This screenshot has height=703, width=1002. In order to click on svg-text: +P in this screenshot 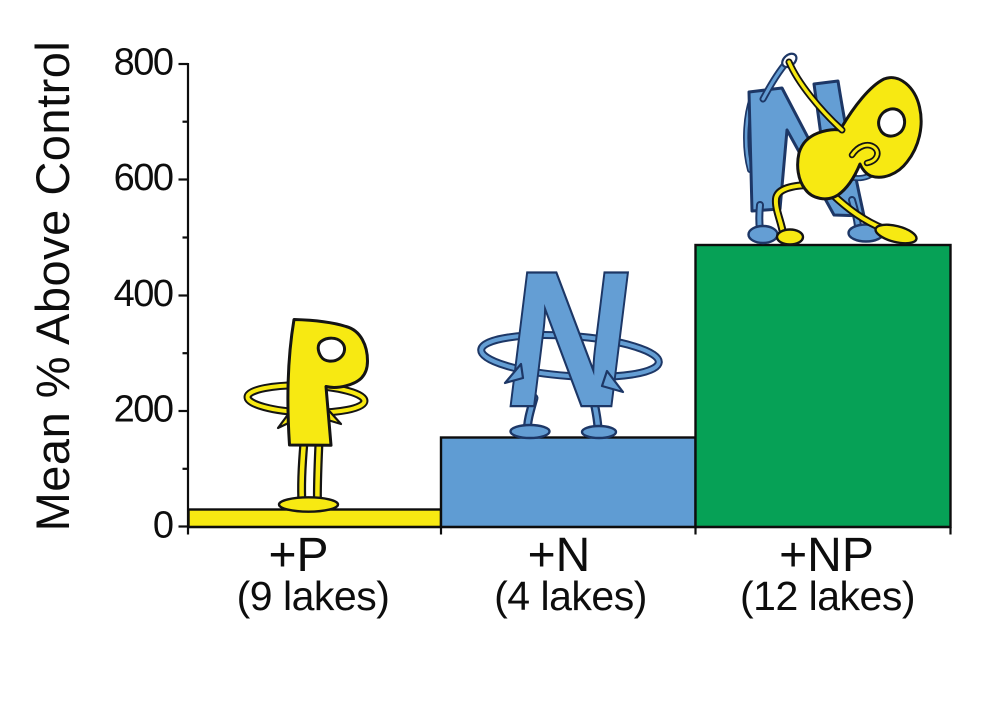, I will do `click(298, 555)`.